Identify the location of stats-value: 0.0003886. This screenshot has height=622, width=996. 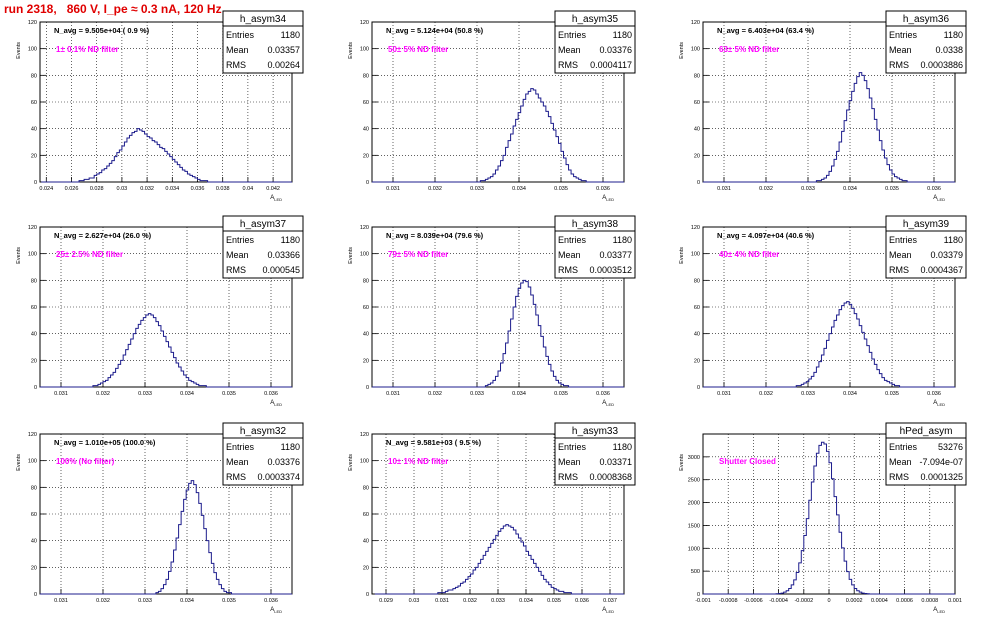
(941, 65).